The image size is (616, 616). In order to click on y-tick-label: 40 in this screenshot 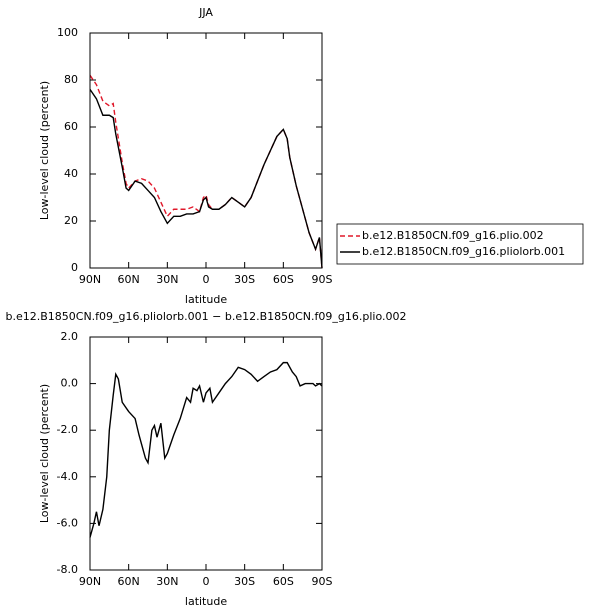, I will do `click(71, 173)`.